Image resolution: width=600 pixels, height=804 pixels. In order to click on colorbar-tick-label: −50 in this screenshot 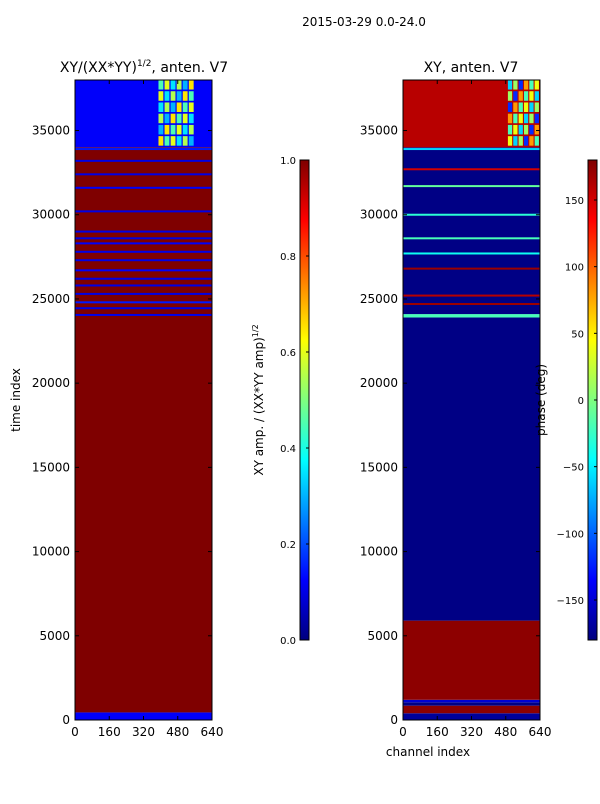, I will do `click(573, 468)`.